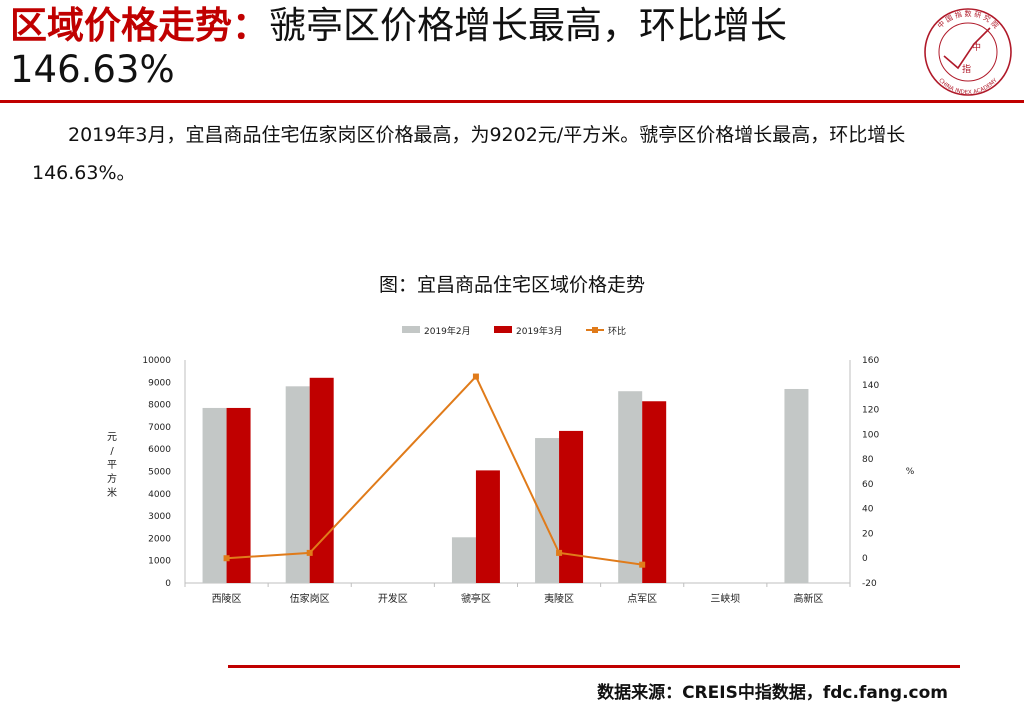 This screenshot has width=1024, height=709. I want to click on footer-divider, so click(594, 666).